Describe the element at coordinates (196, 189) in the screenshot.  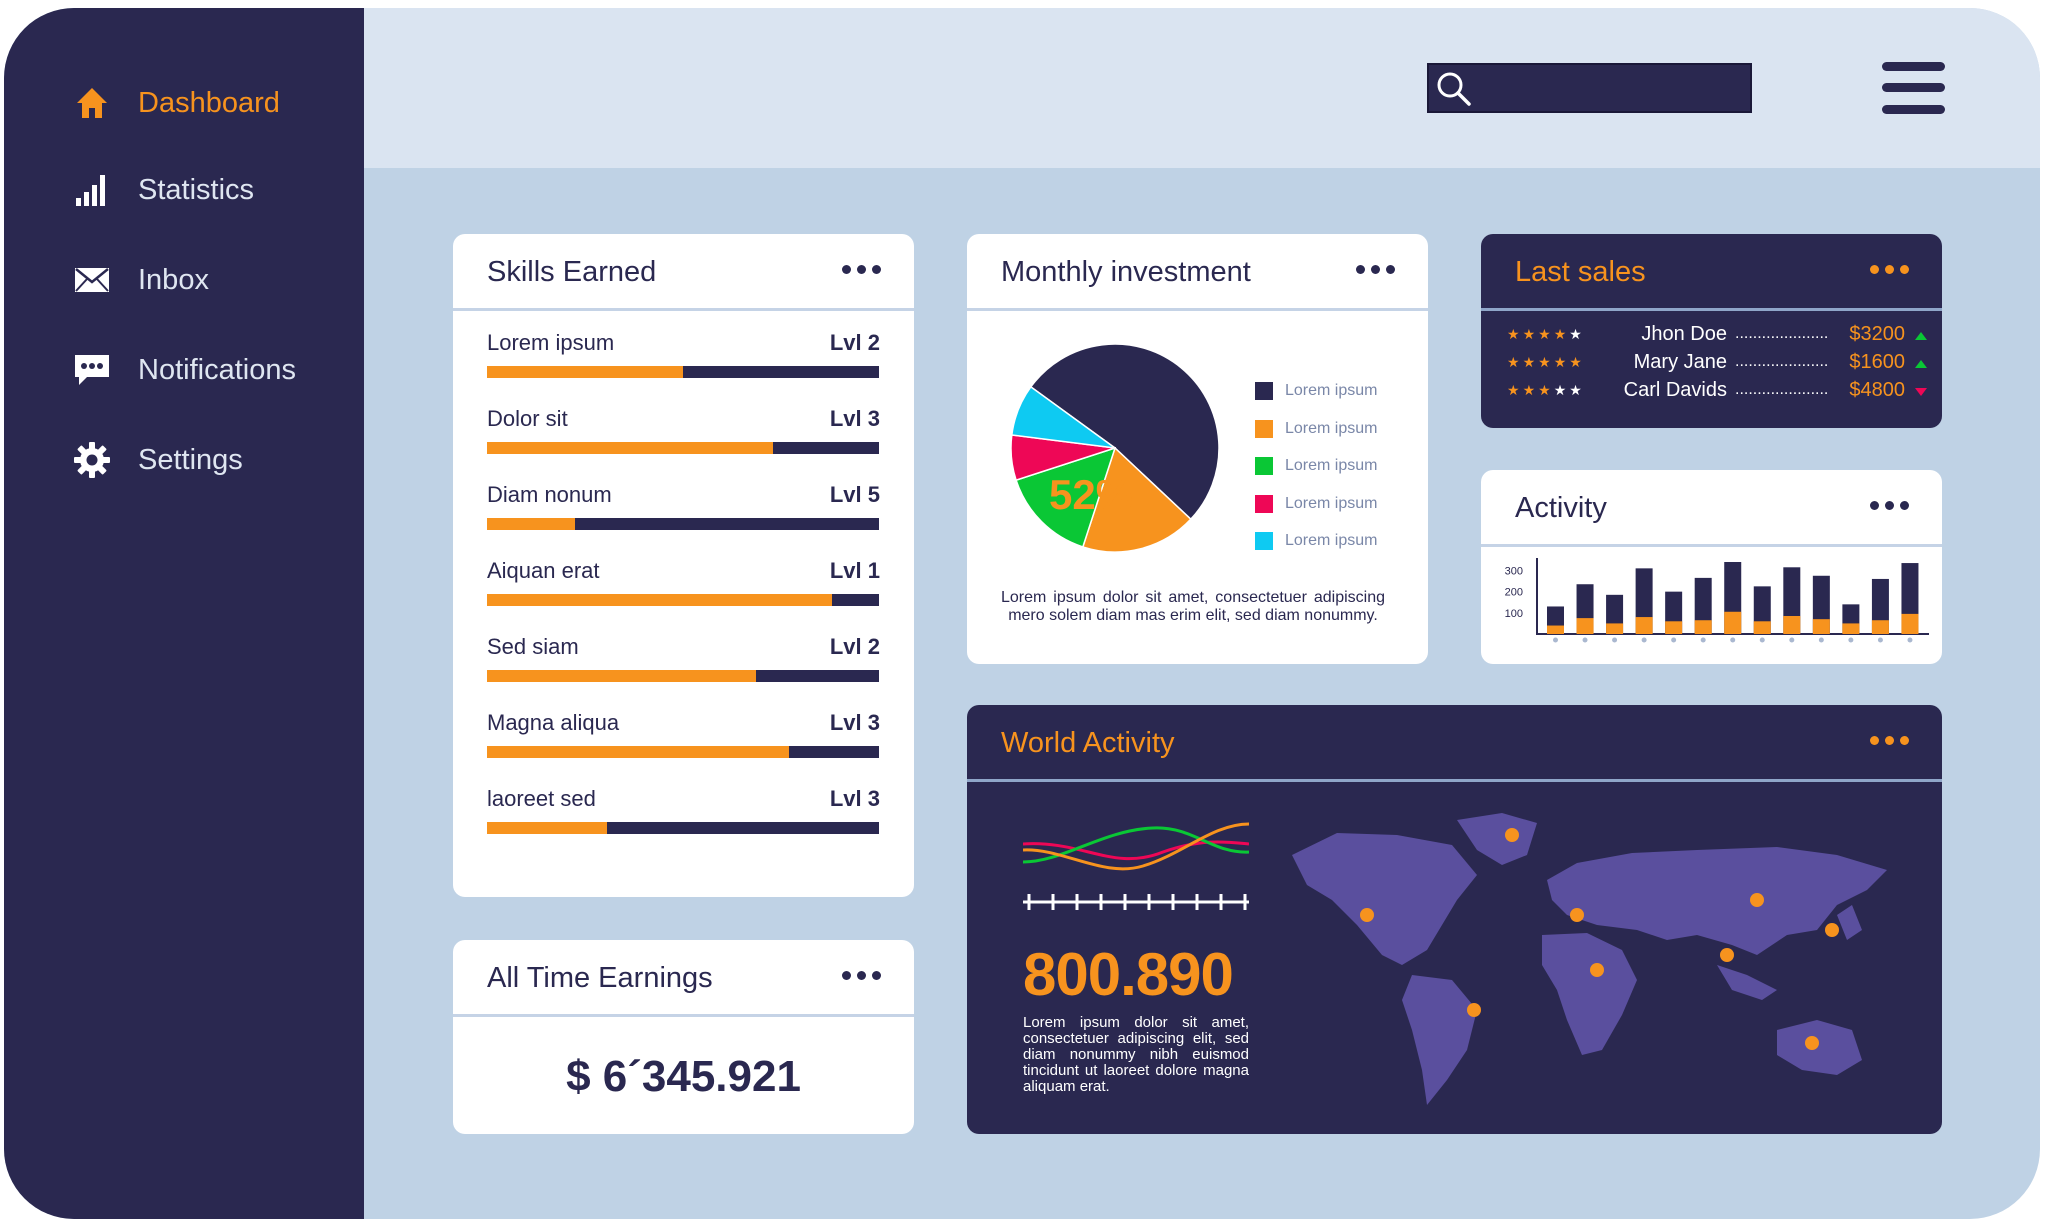
I see `sidebar-item-label: Statistics` at that location.